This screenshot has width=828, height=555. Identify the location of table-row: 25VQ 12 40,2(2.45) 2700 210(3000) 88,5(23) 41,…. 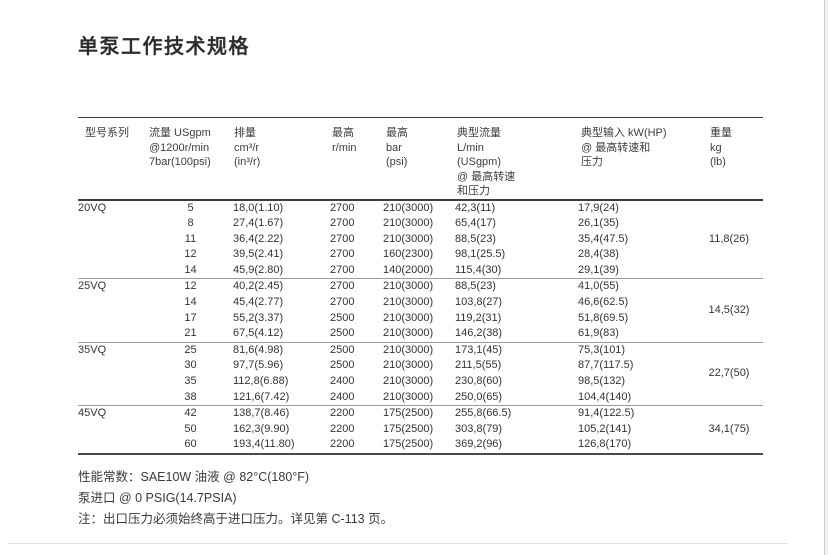
(420, 297).